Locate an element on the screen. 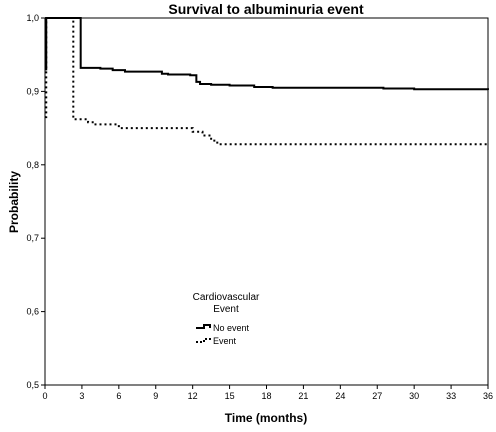 The height and width of the screenshot is (432, 496). legend: Cardiovascular Event No event Event is located at coordinates (226, 319).